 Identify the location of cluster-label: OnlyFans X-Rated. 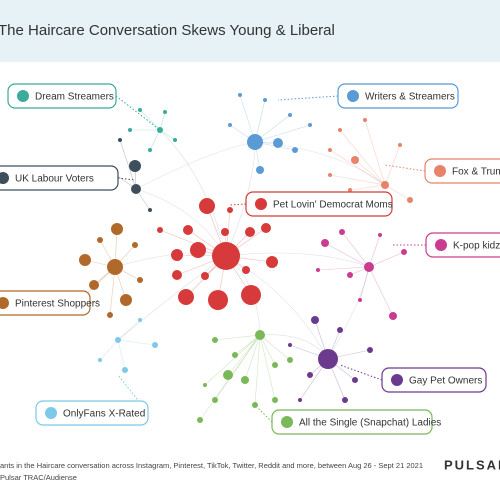
(104, 414).